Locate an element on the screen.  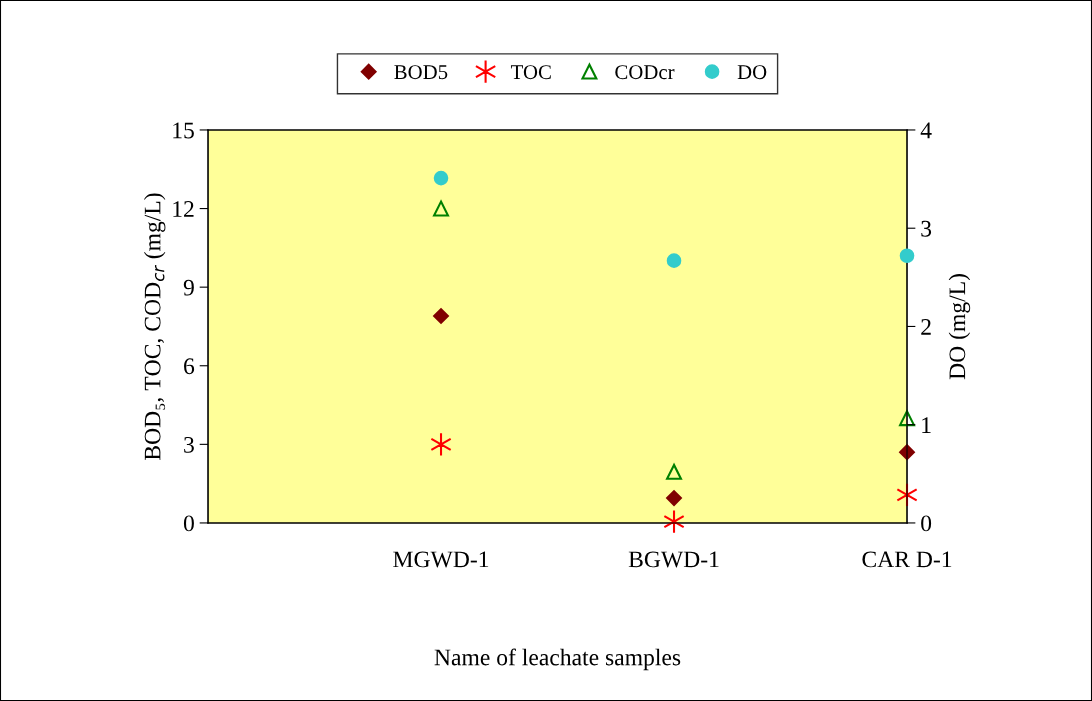
y2-tick-label: 4 is located at coordinates (926, 130).